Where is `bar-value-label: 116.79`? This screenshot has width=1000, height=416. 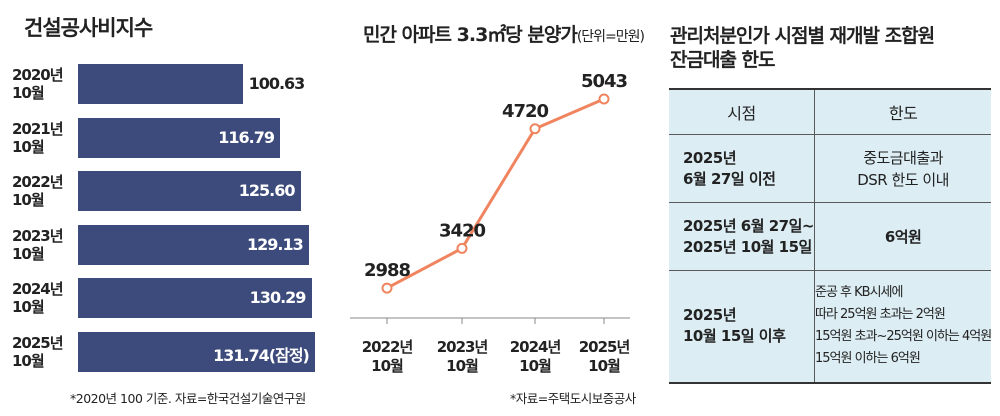 bar-value-label: 116.79 is located at coordinates (246, 137).